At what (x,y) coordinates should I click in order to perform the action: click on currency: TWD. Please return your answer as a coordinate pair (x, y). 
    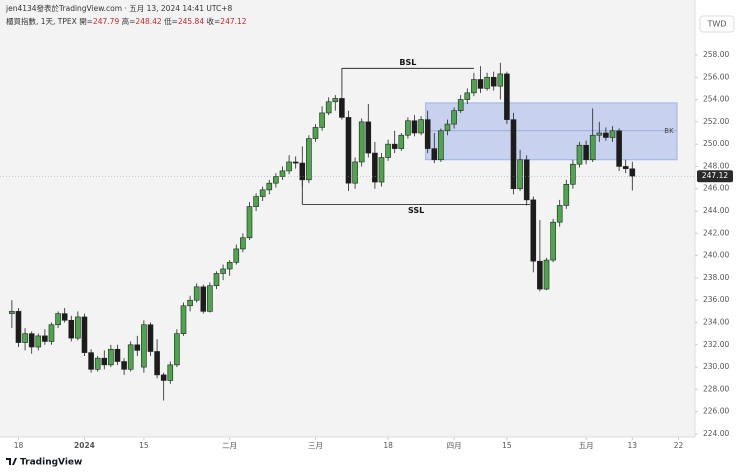
    Looking at the image, I should click on (717, 24).